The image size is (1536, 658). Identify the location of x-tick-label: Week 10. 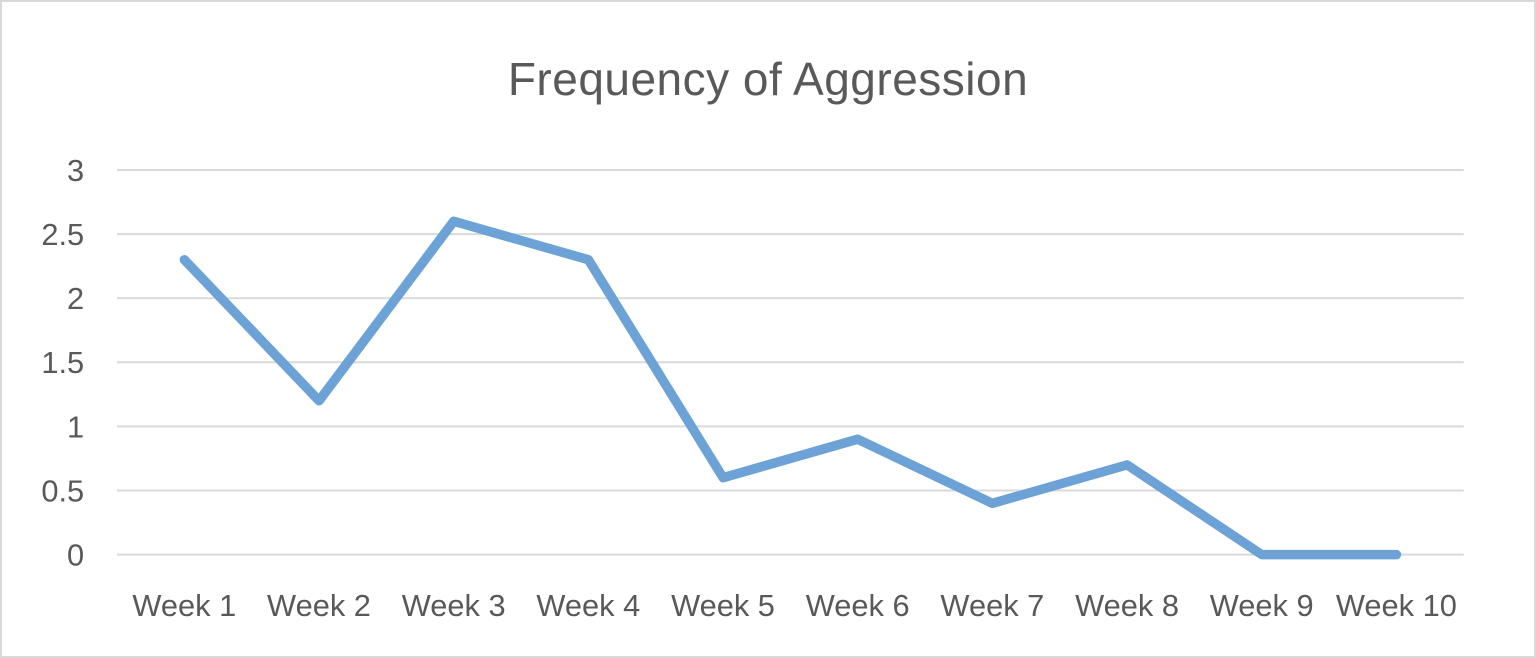
(1396, 605).